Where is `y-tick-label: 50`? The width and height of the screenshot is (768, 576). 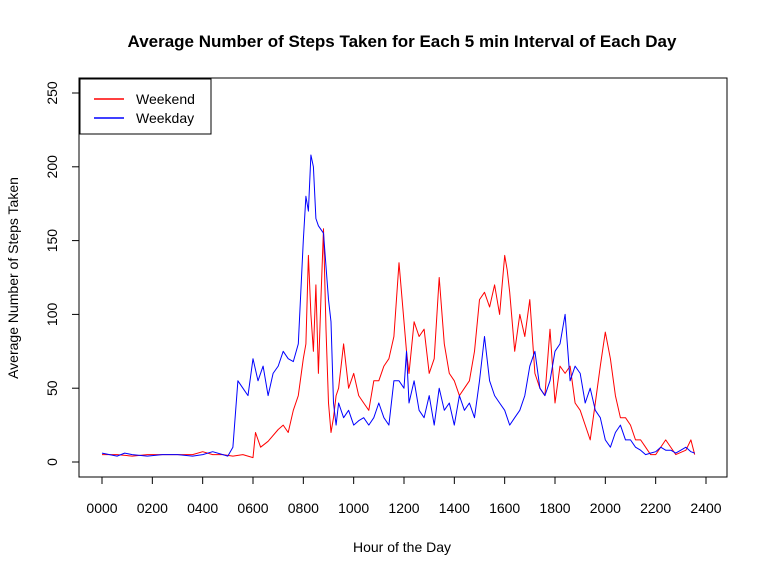 y-tick-label: 50 is located at coordinates (52, 388).